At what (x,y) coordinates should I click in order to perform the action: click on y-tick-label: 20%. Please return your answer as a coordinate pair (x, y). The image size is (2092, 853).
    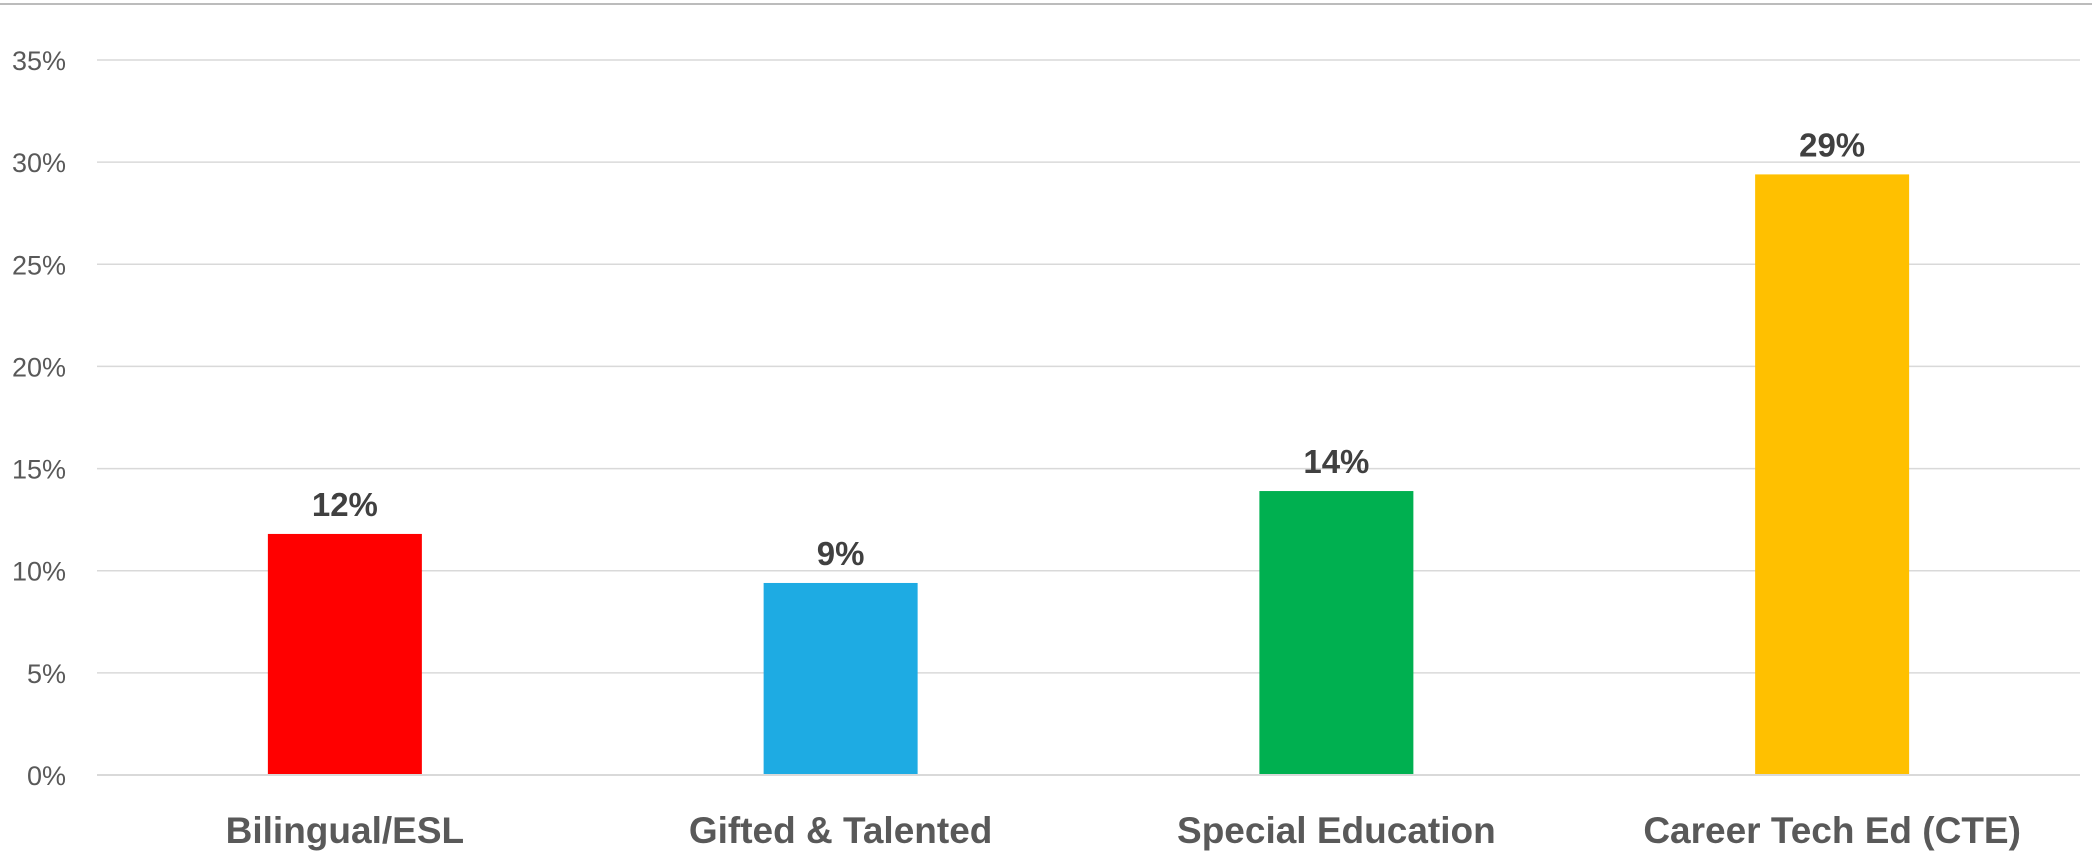
    Looking at the image, I should click on (39, 367).